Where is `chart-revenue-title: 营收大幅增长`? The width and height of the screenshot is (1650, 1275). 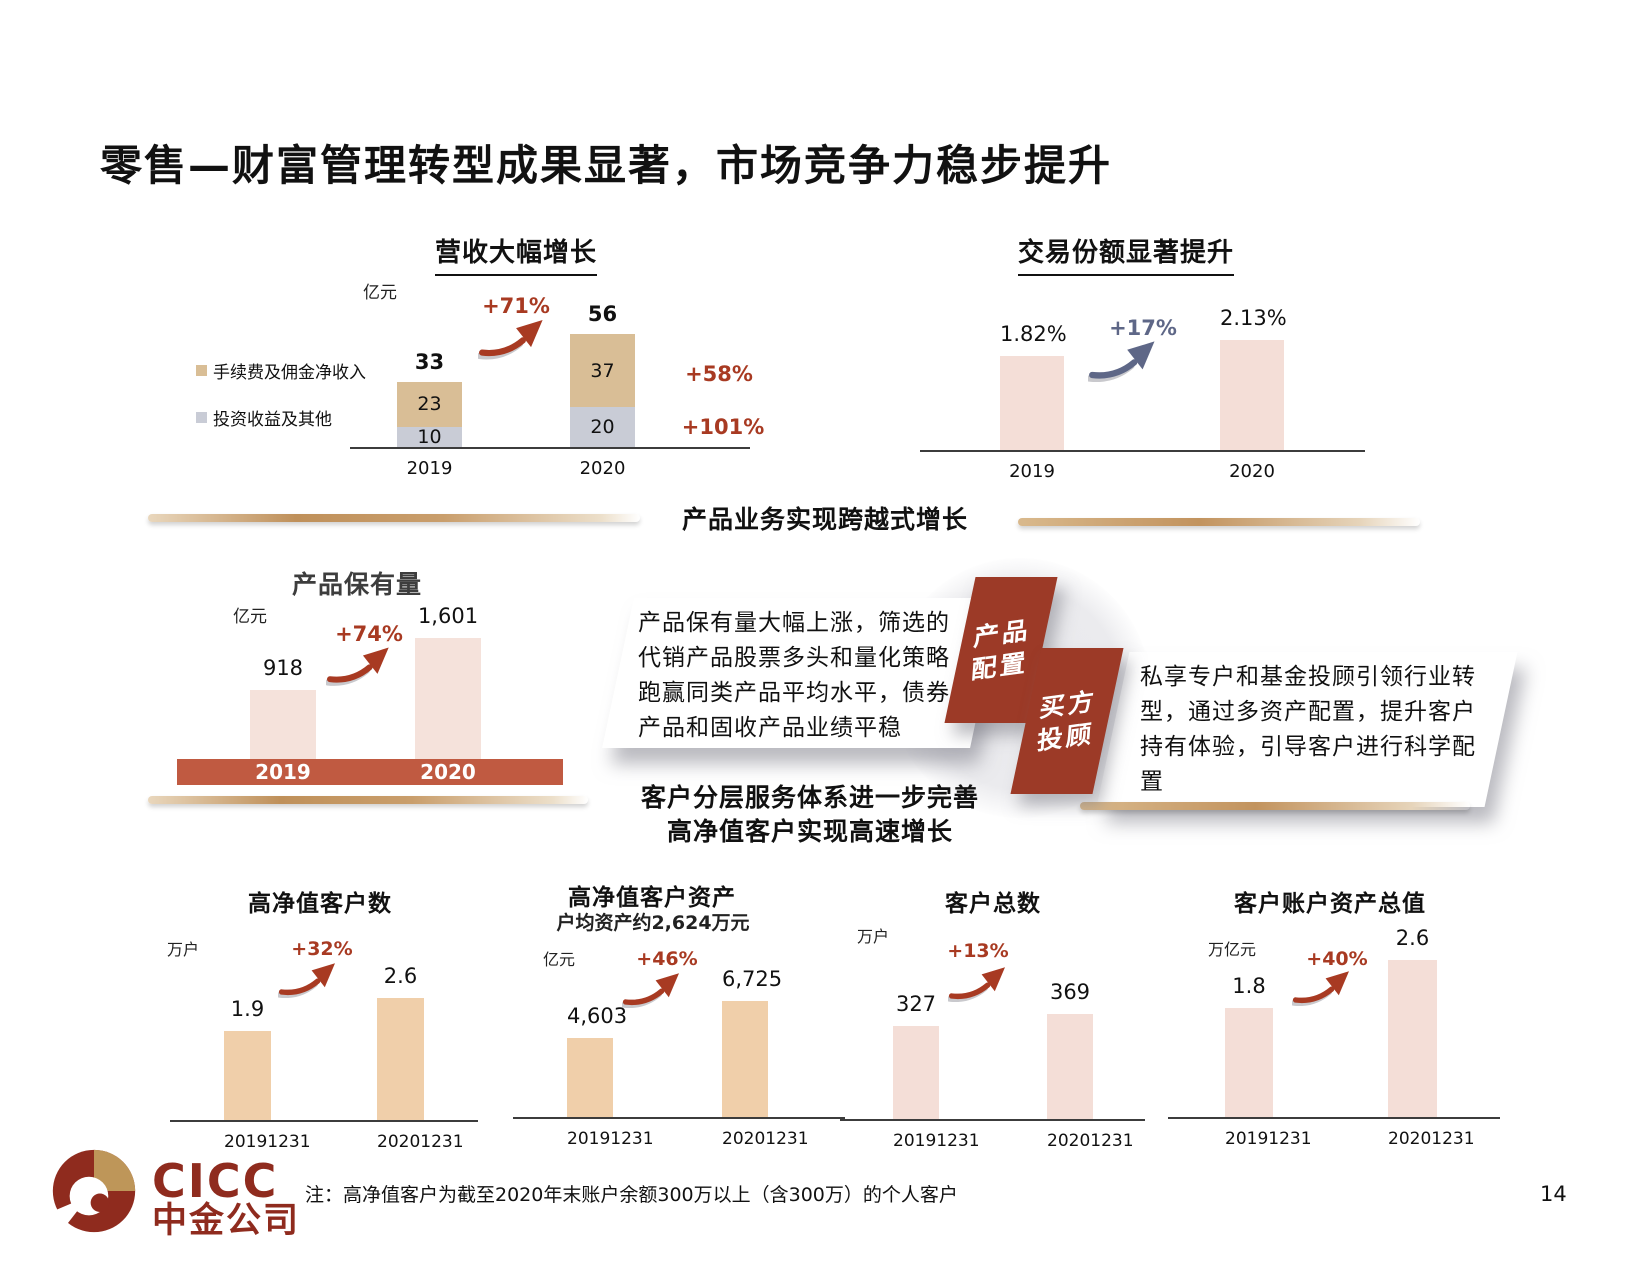 chart-revenue-title: 营收大幅增长 is located at coordinates (516, 254).